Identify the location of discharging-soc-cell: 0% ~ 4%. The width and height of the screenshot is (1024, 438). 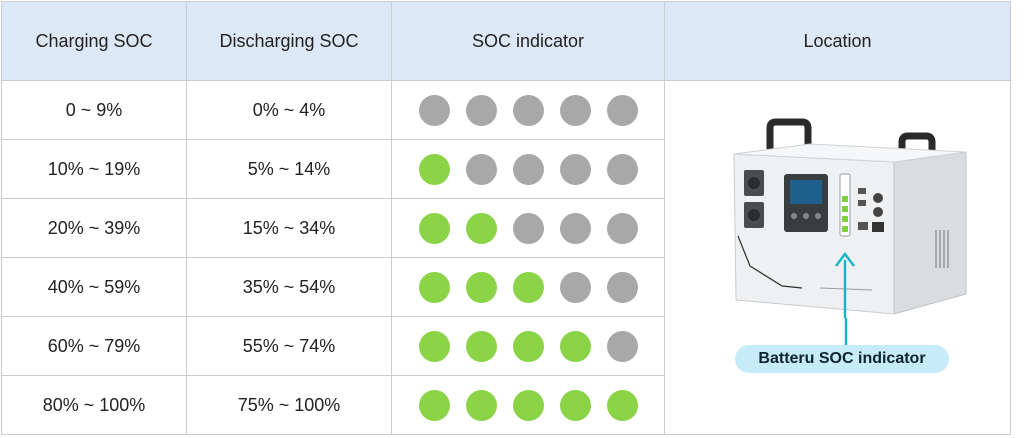
(289, 110).